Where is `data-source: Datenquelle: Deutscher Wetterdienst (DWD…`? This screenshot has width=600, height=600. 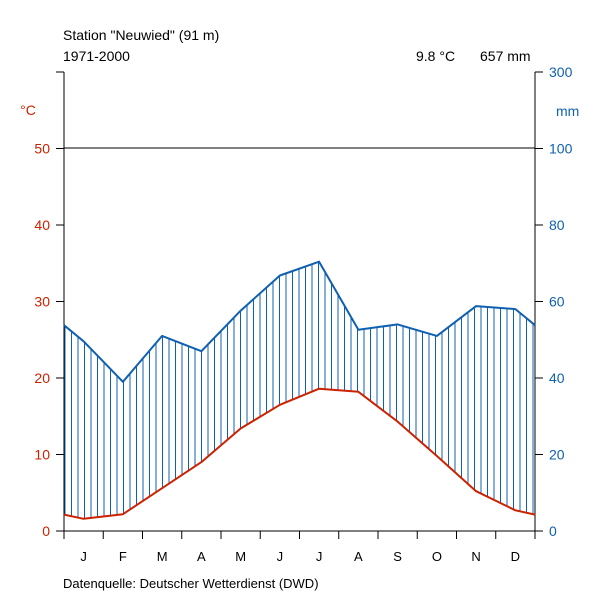
data-source: Datenquelle: Deutscher Wetterdienst (DWD… is located at coordinates (191, 583).